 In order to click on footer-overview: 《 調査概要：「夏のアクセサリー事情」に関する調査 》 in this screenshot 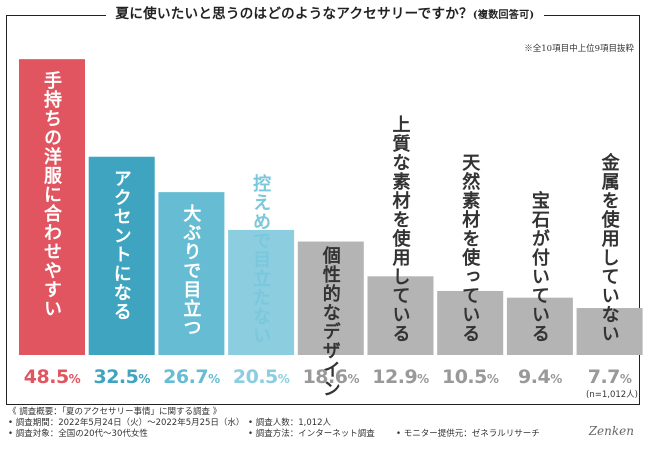, I will do `click(115, 412)`.